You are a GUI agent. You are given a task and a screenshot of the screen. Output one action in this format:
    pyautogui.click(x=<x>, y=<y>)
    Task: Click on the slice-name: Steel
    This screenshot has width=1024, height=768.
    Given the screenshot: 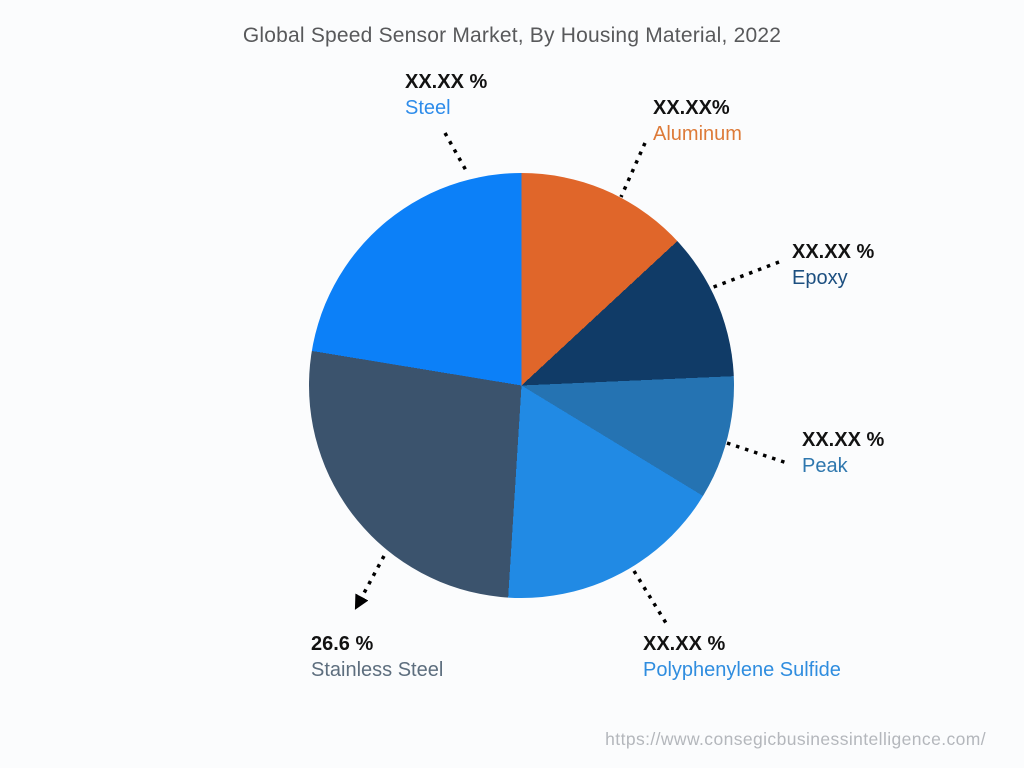 What is the action you would take?
    pyautogui.click(x=428, y=108)
    